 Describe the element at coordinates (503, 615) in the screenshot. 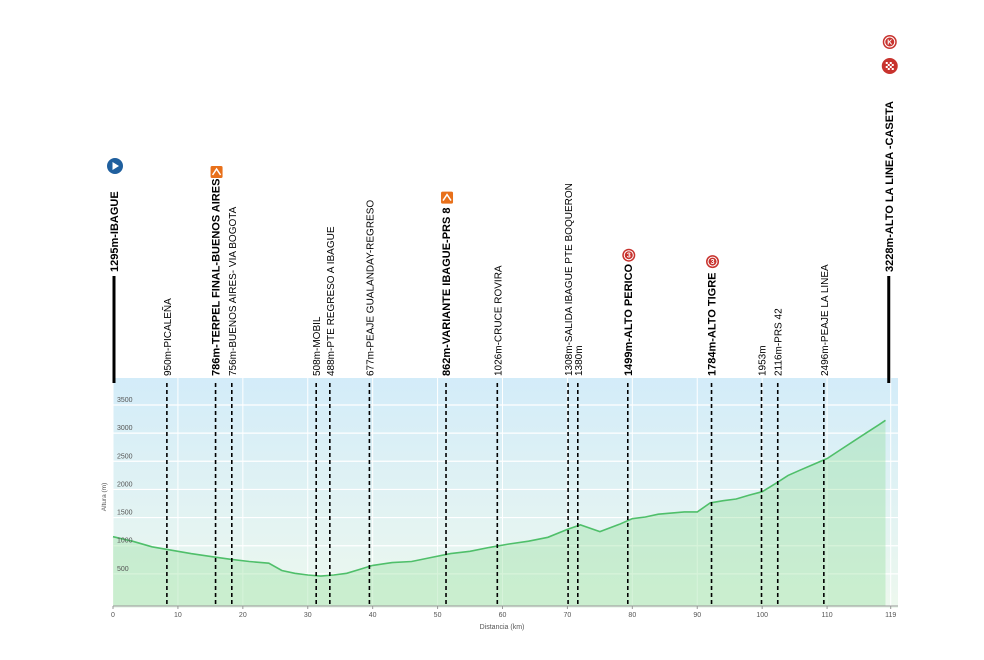

I see `x-tick-label: 60` at that location.